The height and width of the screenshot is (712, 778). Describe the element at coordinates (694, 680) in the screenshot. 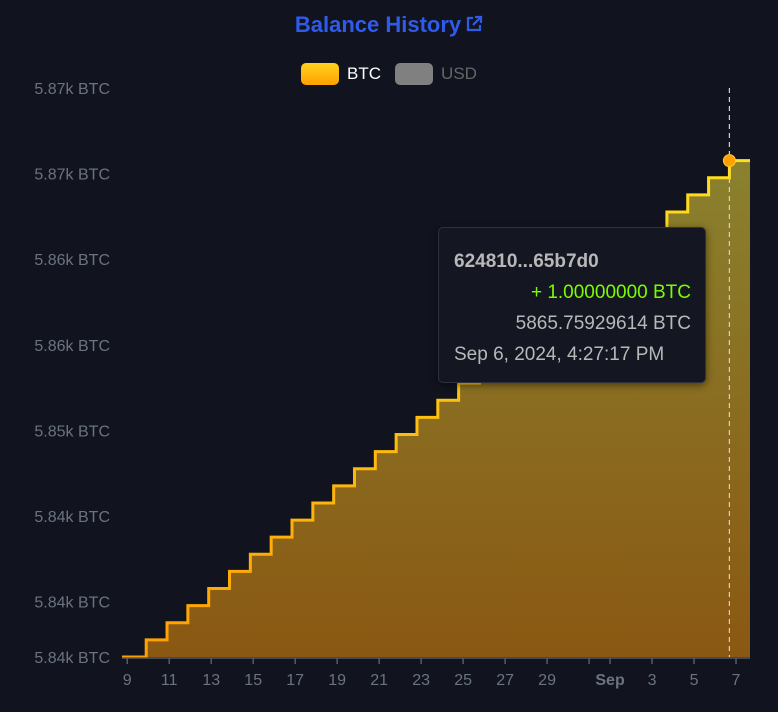

I see `x-tick-label: 5` at that location.